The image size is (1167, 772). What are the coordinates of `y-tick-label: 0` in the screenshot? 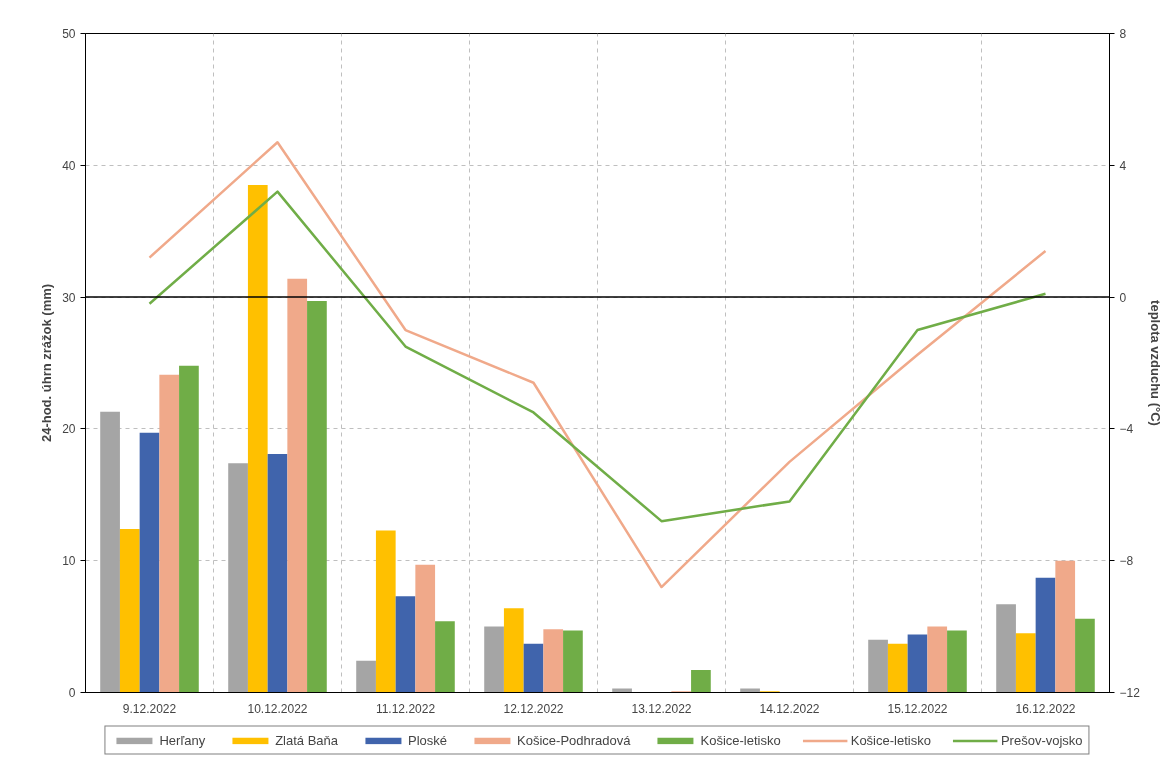 It's located at (72, 693).